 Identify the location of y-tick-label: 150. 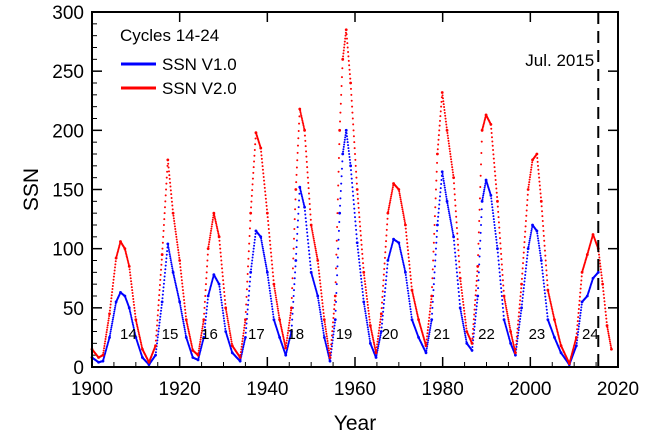
(68, 191).